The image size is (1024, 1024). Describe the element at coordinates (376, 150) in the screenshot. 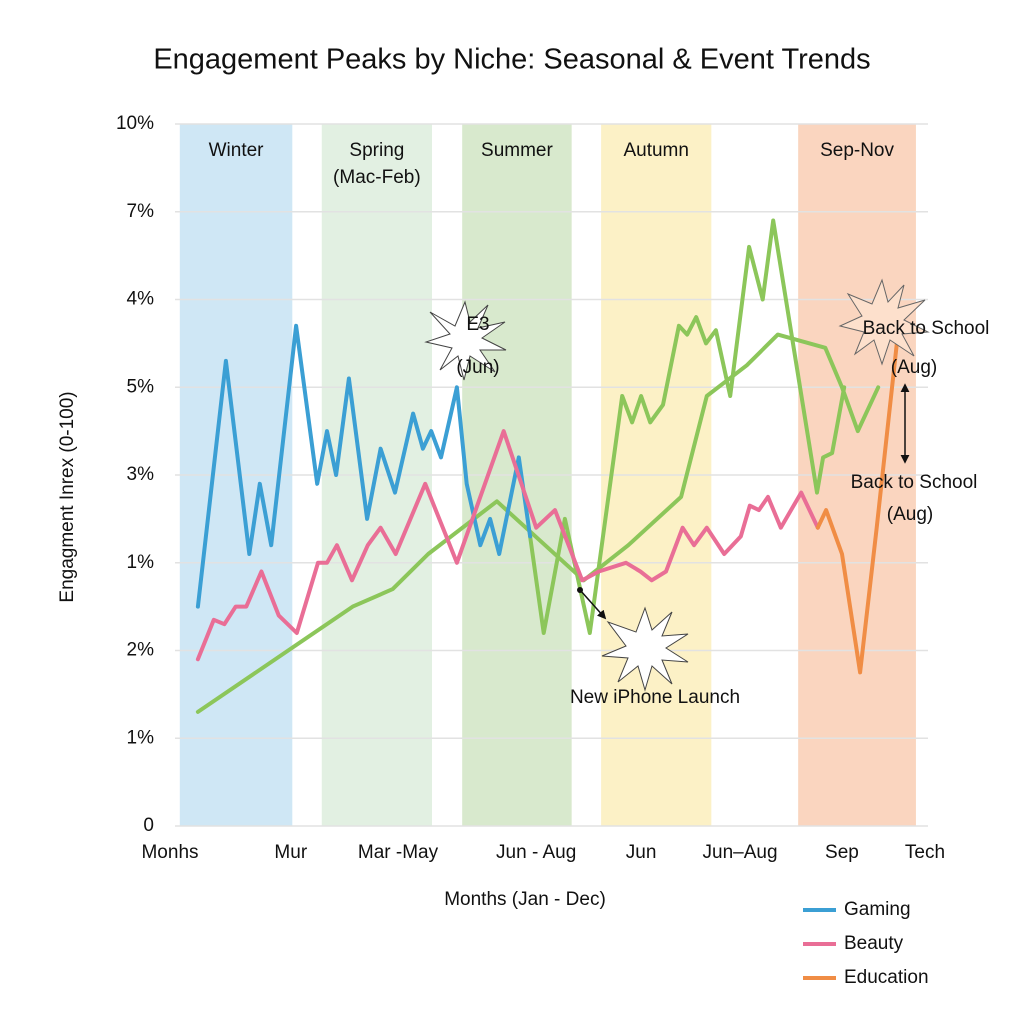

I see `band-label: Spring` at that location.